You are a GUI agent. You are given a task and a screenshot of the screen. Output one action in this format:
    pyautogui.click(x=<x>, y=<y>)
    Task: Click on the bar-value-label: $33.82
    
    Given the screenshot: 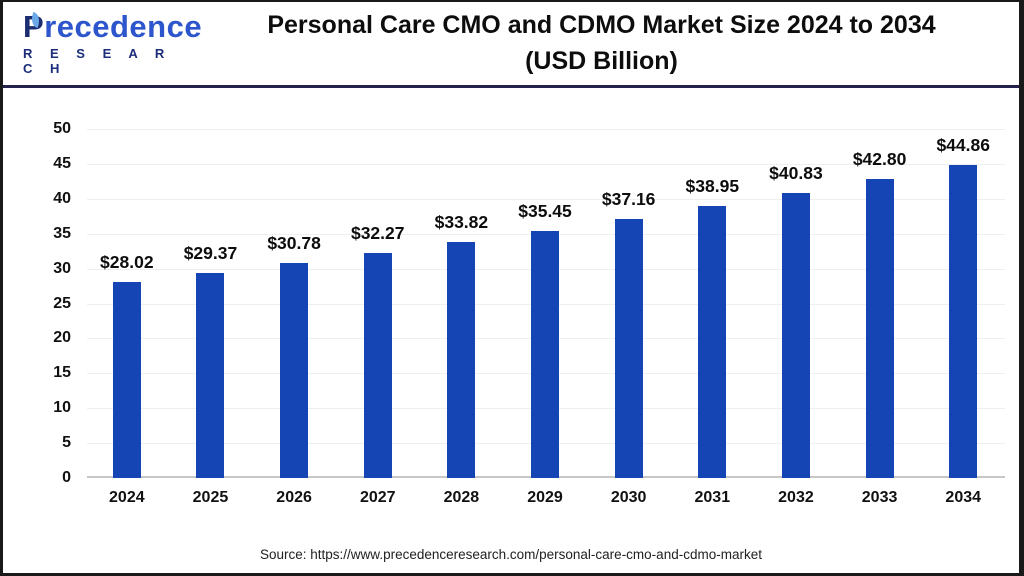 What is the action you would take?
    pyautogui.click(x=461, y=221)
    